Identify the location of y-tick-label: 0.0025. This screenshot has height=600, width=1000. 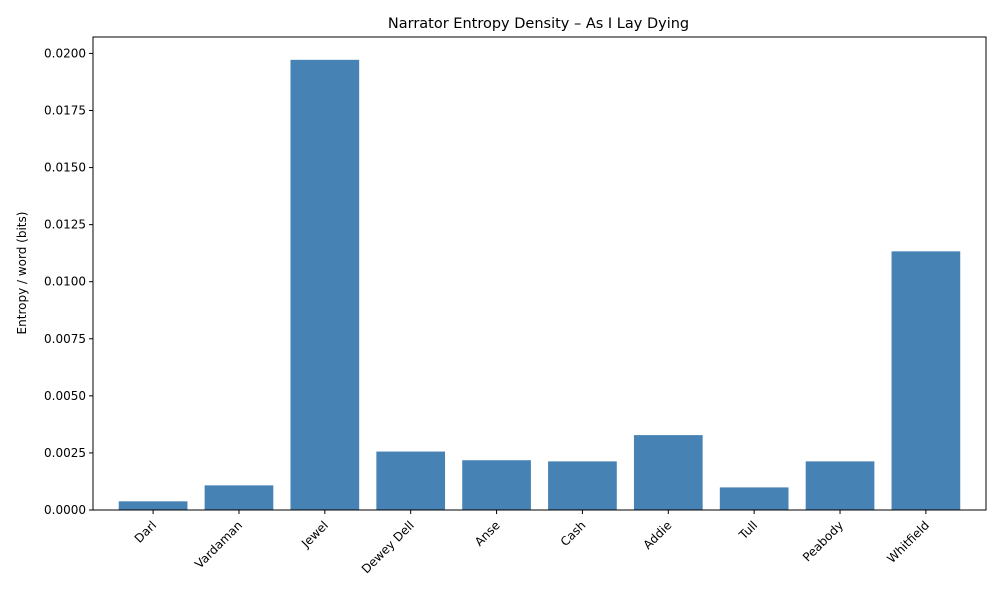
(65, 453).